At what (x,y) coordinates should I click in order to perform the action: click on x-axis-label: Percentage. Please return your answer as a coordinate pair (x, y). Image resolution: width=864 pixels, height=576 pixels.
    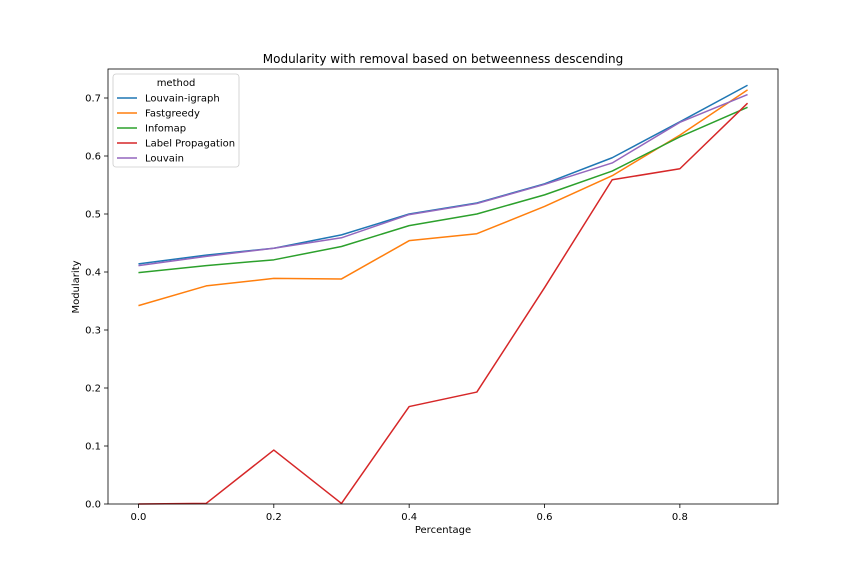
    Looking at the image, I should click on (443, 530).